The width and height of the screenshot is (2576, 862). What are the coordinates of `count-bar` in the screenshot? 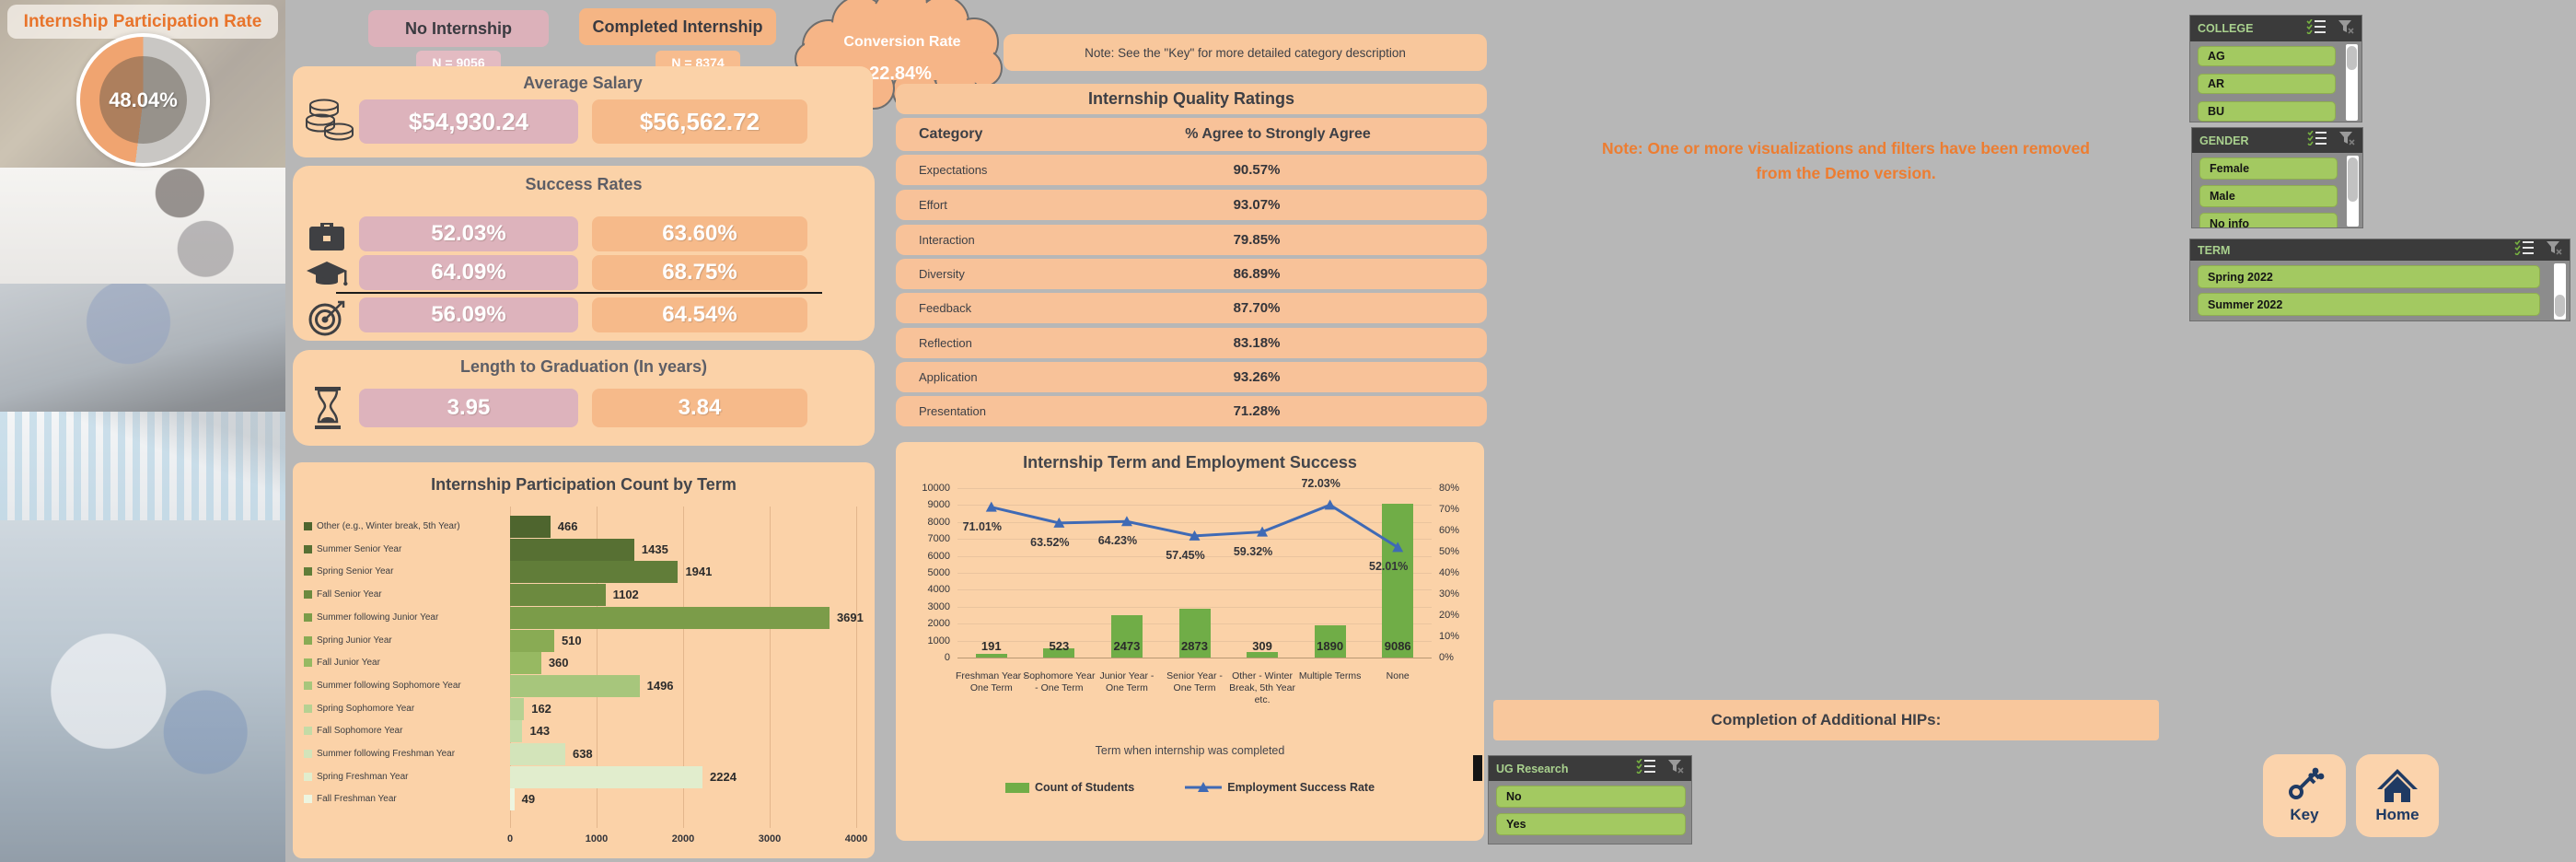 It's located at (1059, 653).